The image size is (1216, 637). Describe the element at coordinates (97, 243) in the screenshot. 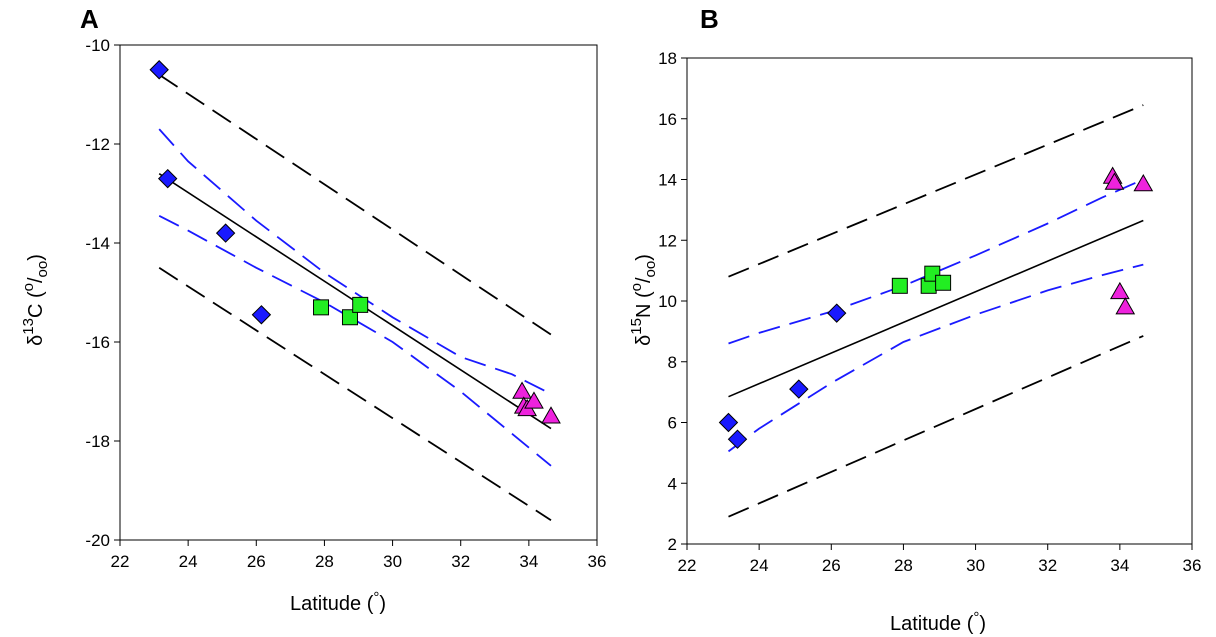

I see `y-tick-label: -14` at that location.